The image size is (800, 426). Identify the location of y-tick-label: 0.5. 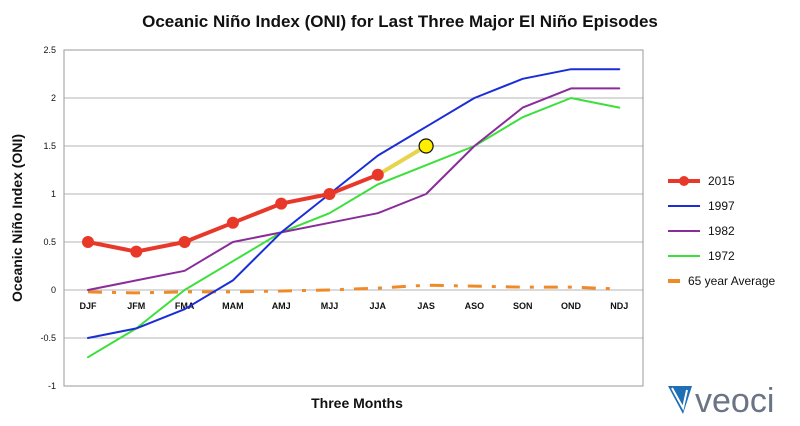
(49, 242).